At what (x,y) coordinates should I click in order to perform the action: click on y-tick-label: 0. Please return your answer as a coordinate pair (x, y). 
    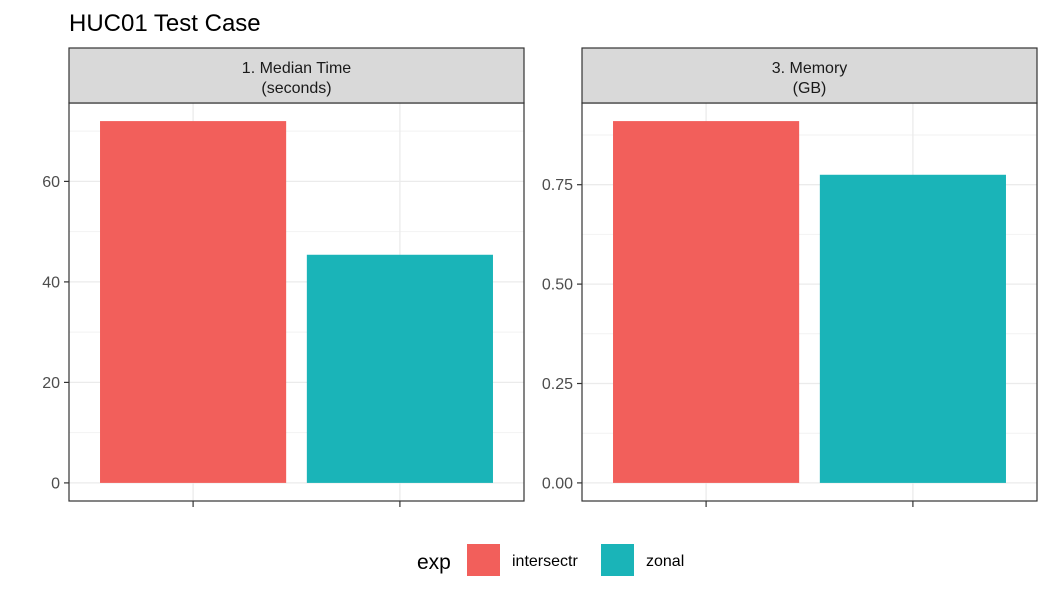
    Looking at the image, I should click on (55, 483).